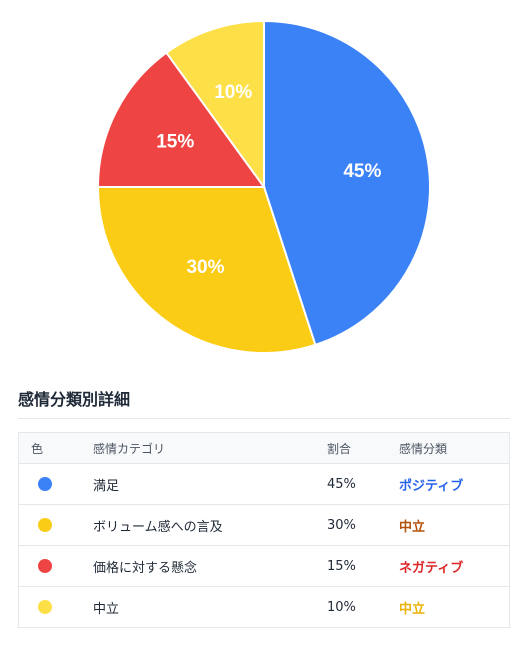 The height and width of the screenshot is (647, 526). Describe the element at coordinates (264, 418) in the screenshot. I see `title-divider` at that location.